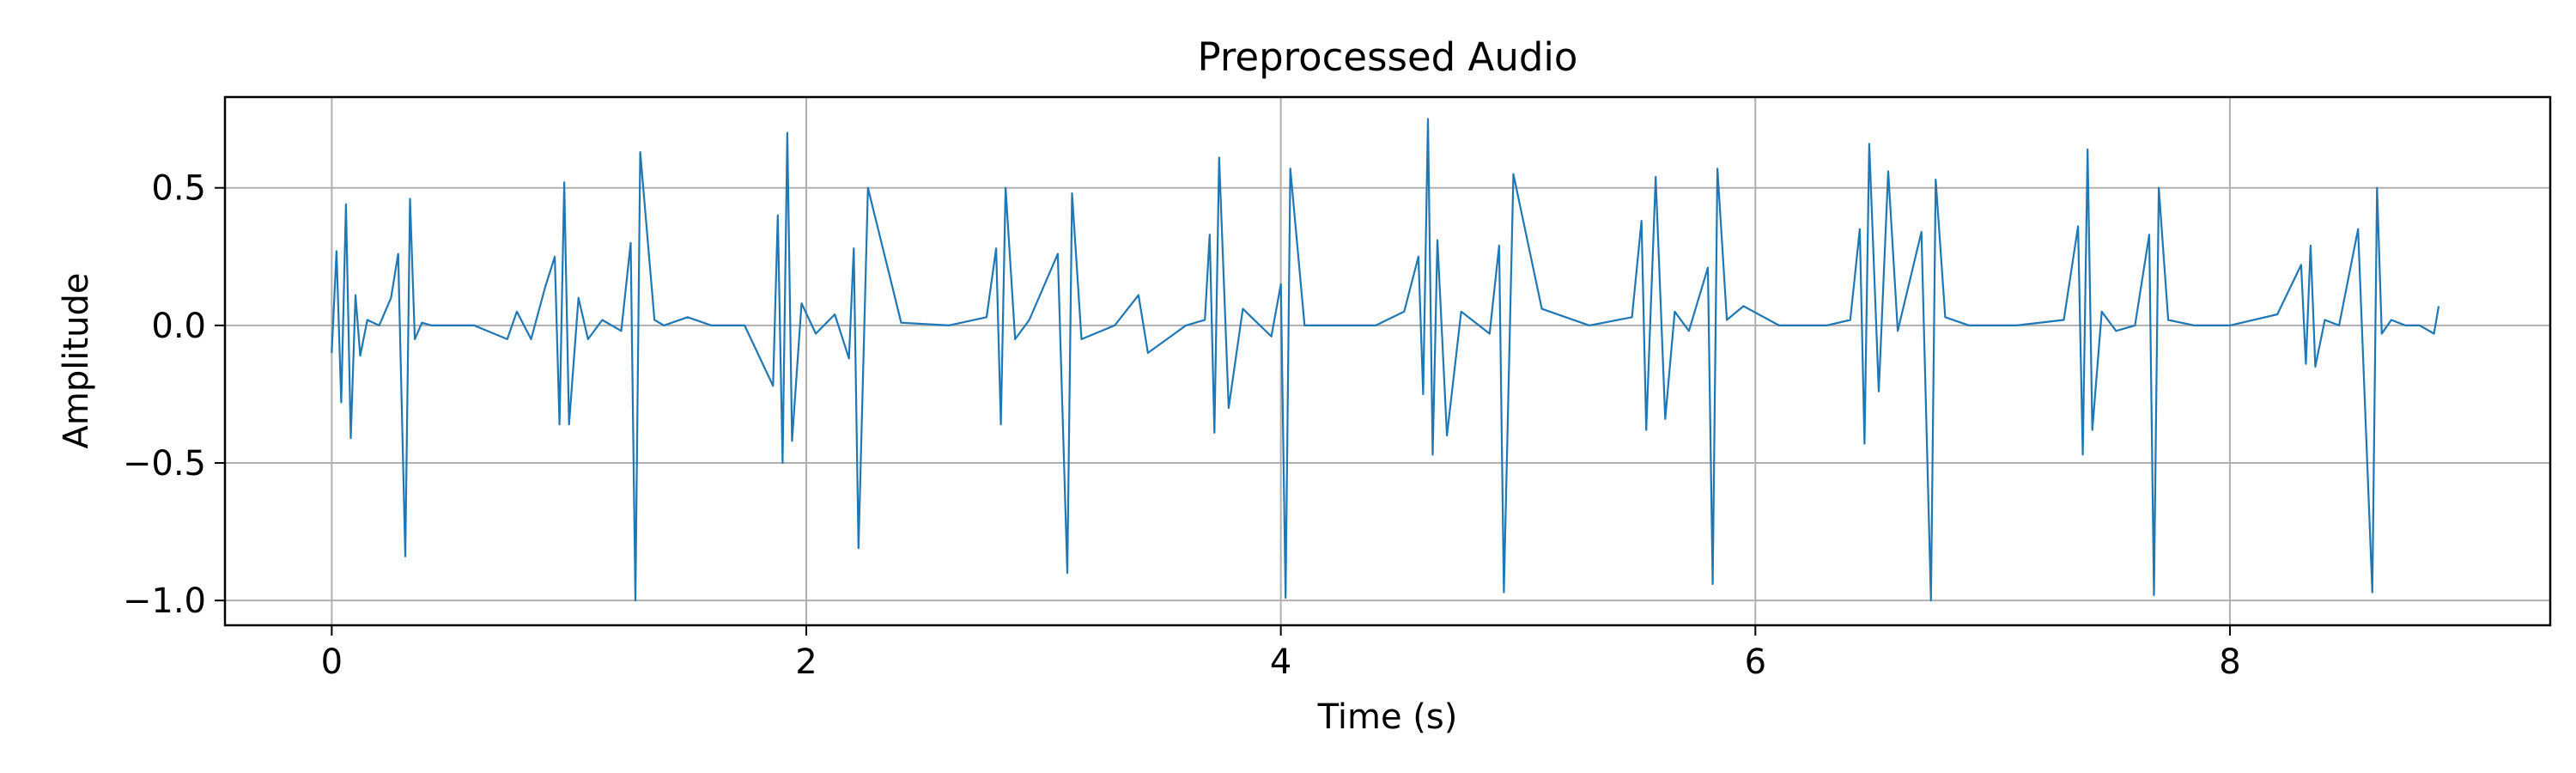  I want to click on x-tick-label: 0, so click(332, 662).